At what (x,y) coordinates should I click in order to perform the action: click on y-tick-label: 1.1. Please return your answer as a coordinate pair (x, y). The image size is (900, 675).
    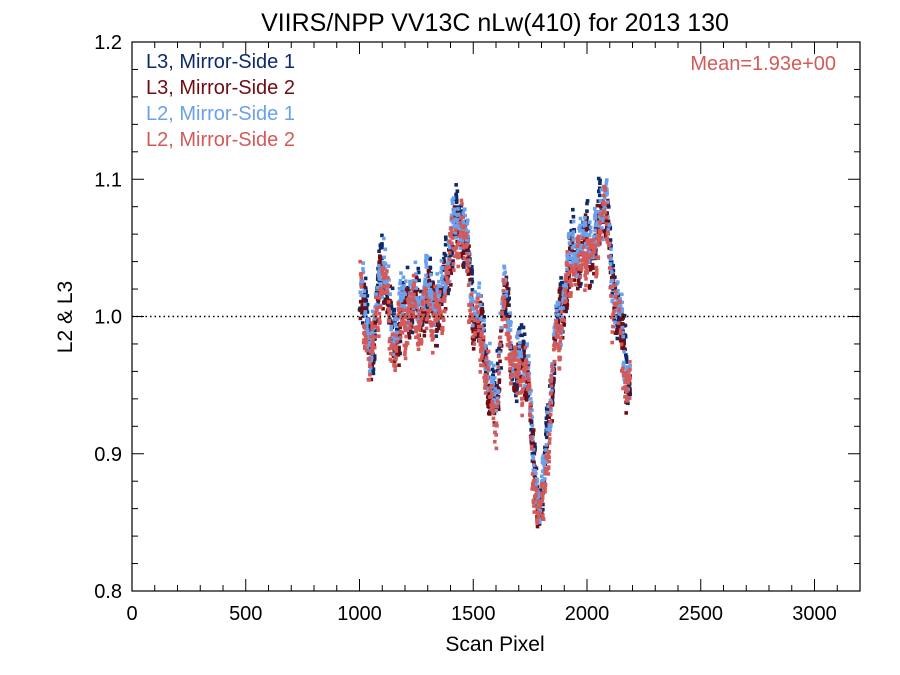
    Looking at the image, I should click on (108, 180).